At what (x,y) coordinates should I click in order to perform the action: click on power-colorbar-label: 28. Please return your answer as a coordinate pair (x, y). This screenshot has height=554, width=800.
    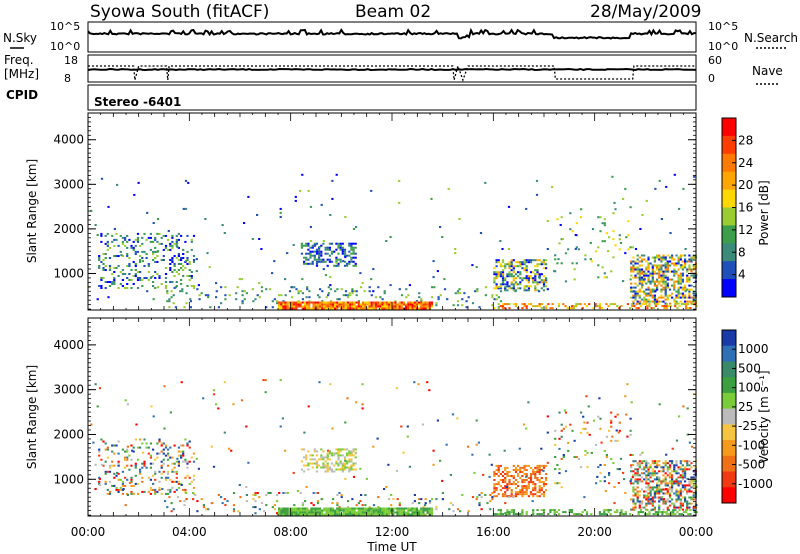
    Looking at the image, I should click on (745, 140).